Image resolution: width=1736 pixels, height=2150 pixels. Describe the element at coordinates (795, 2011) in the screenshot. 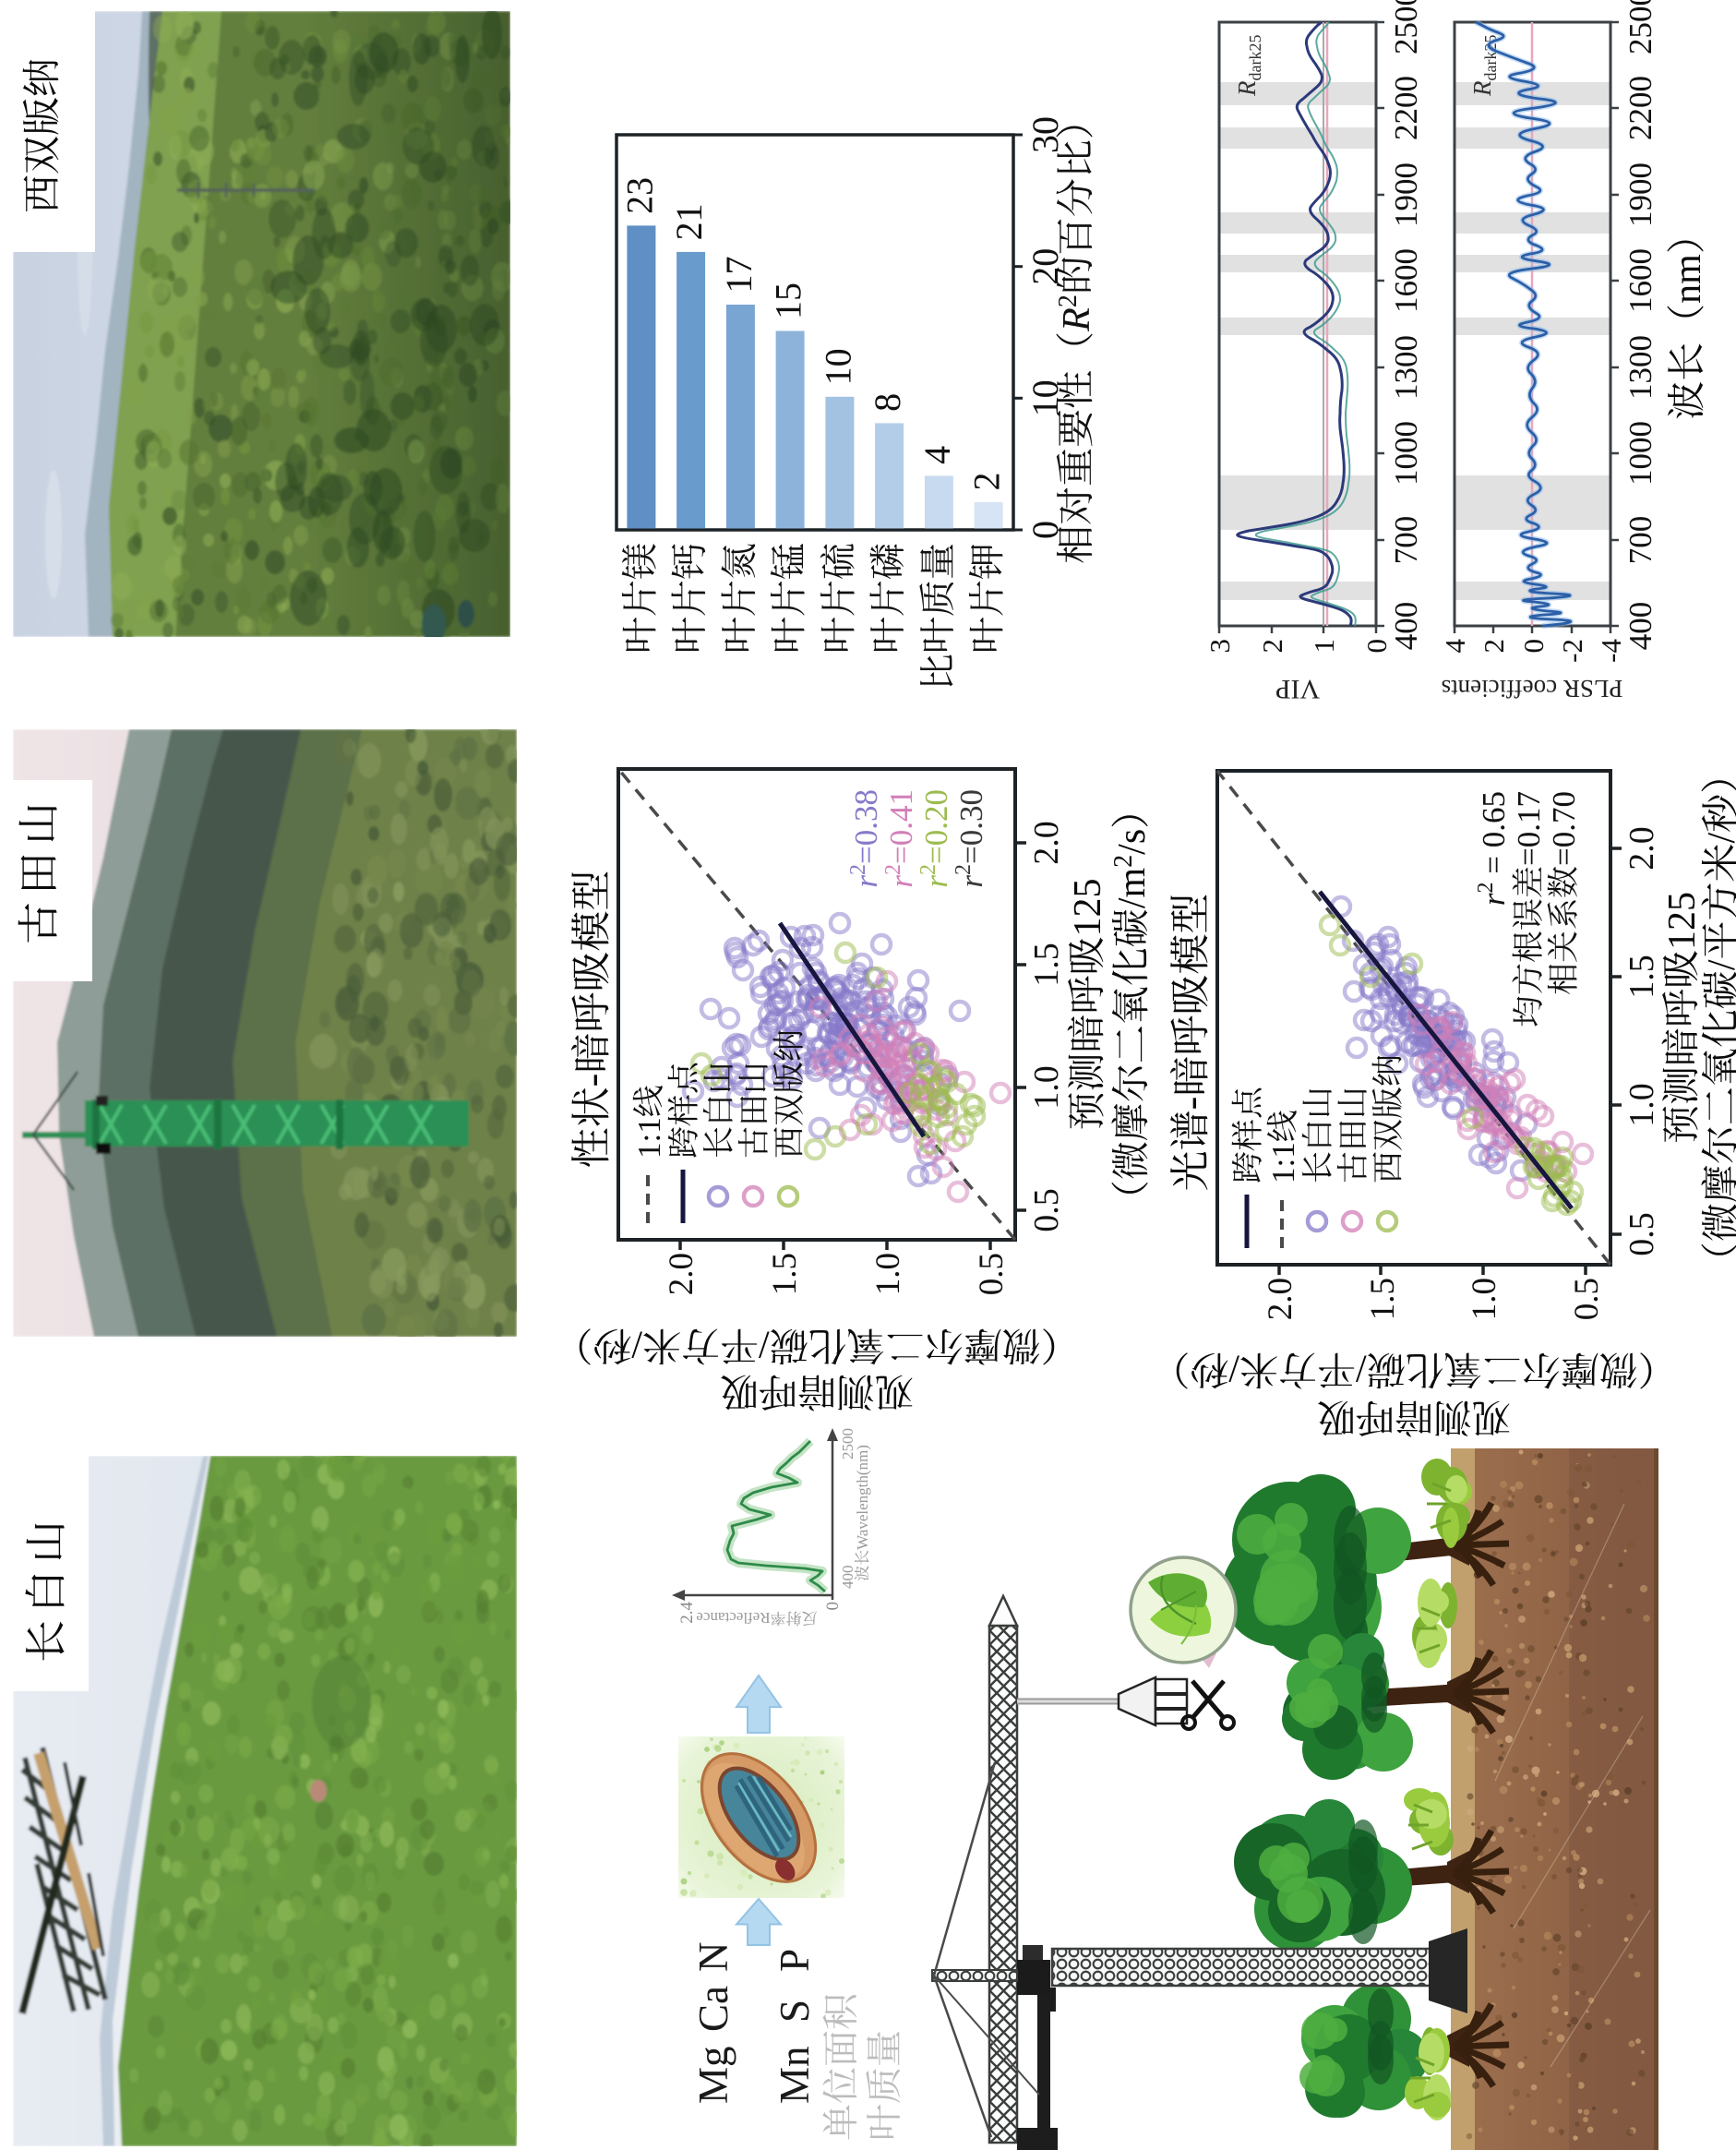

I see `svg-text: S` at that location.